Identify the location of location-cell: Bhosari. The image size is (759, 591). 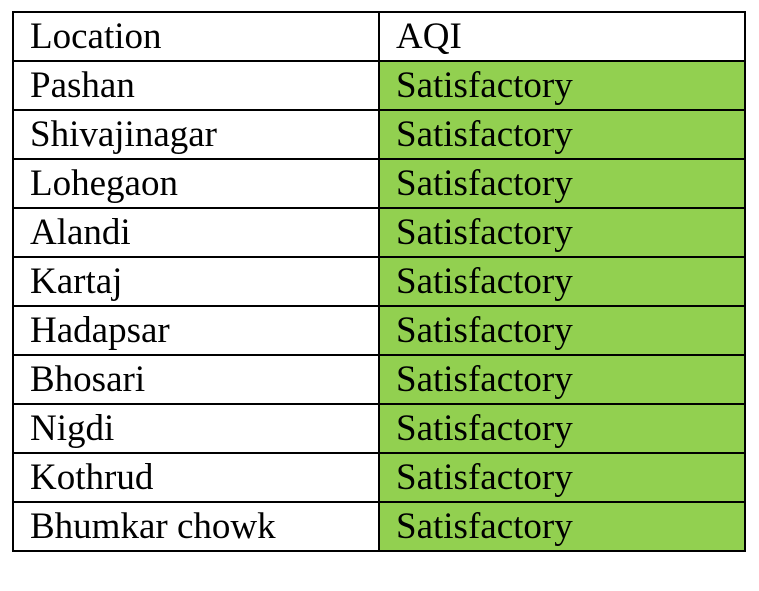
(196, 379).